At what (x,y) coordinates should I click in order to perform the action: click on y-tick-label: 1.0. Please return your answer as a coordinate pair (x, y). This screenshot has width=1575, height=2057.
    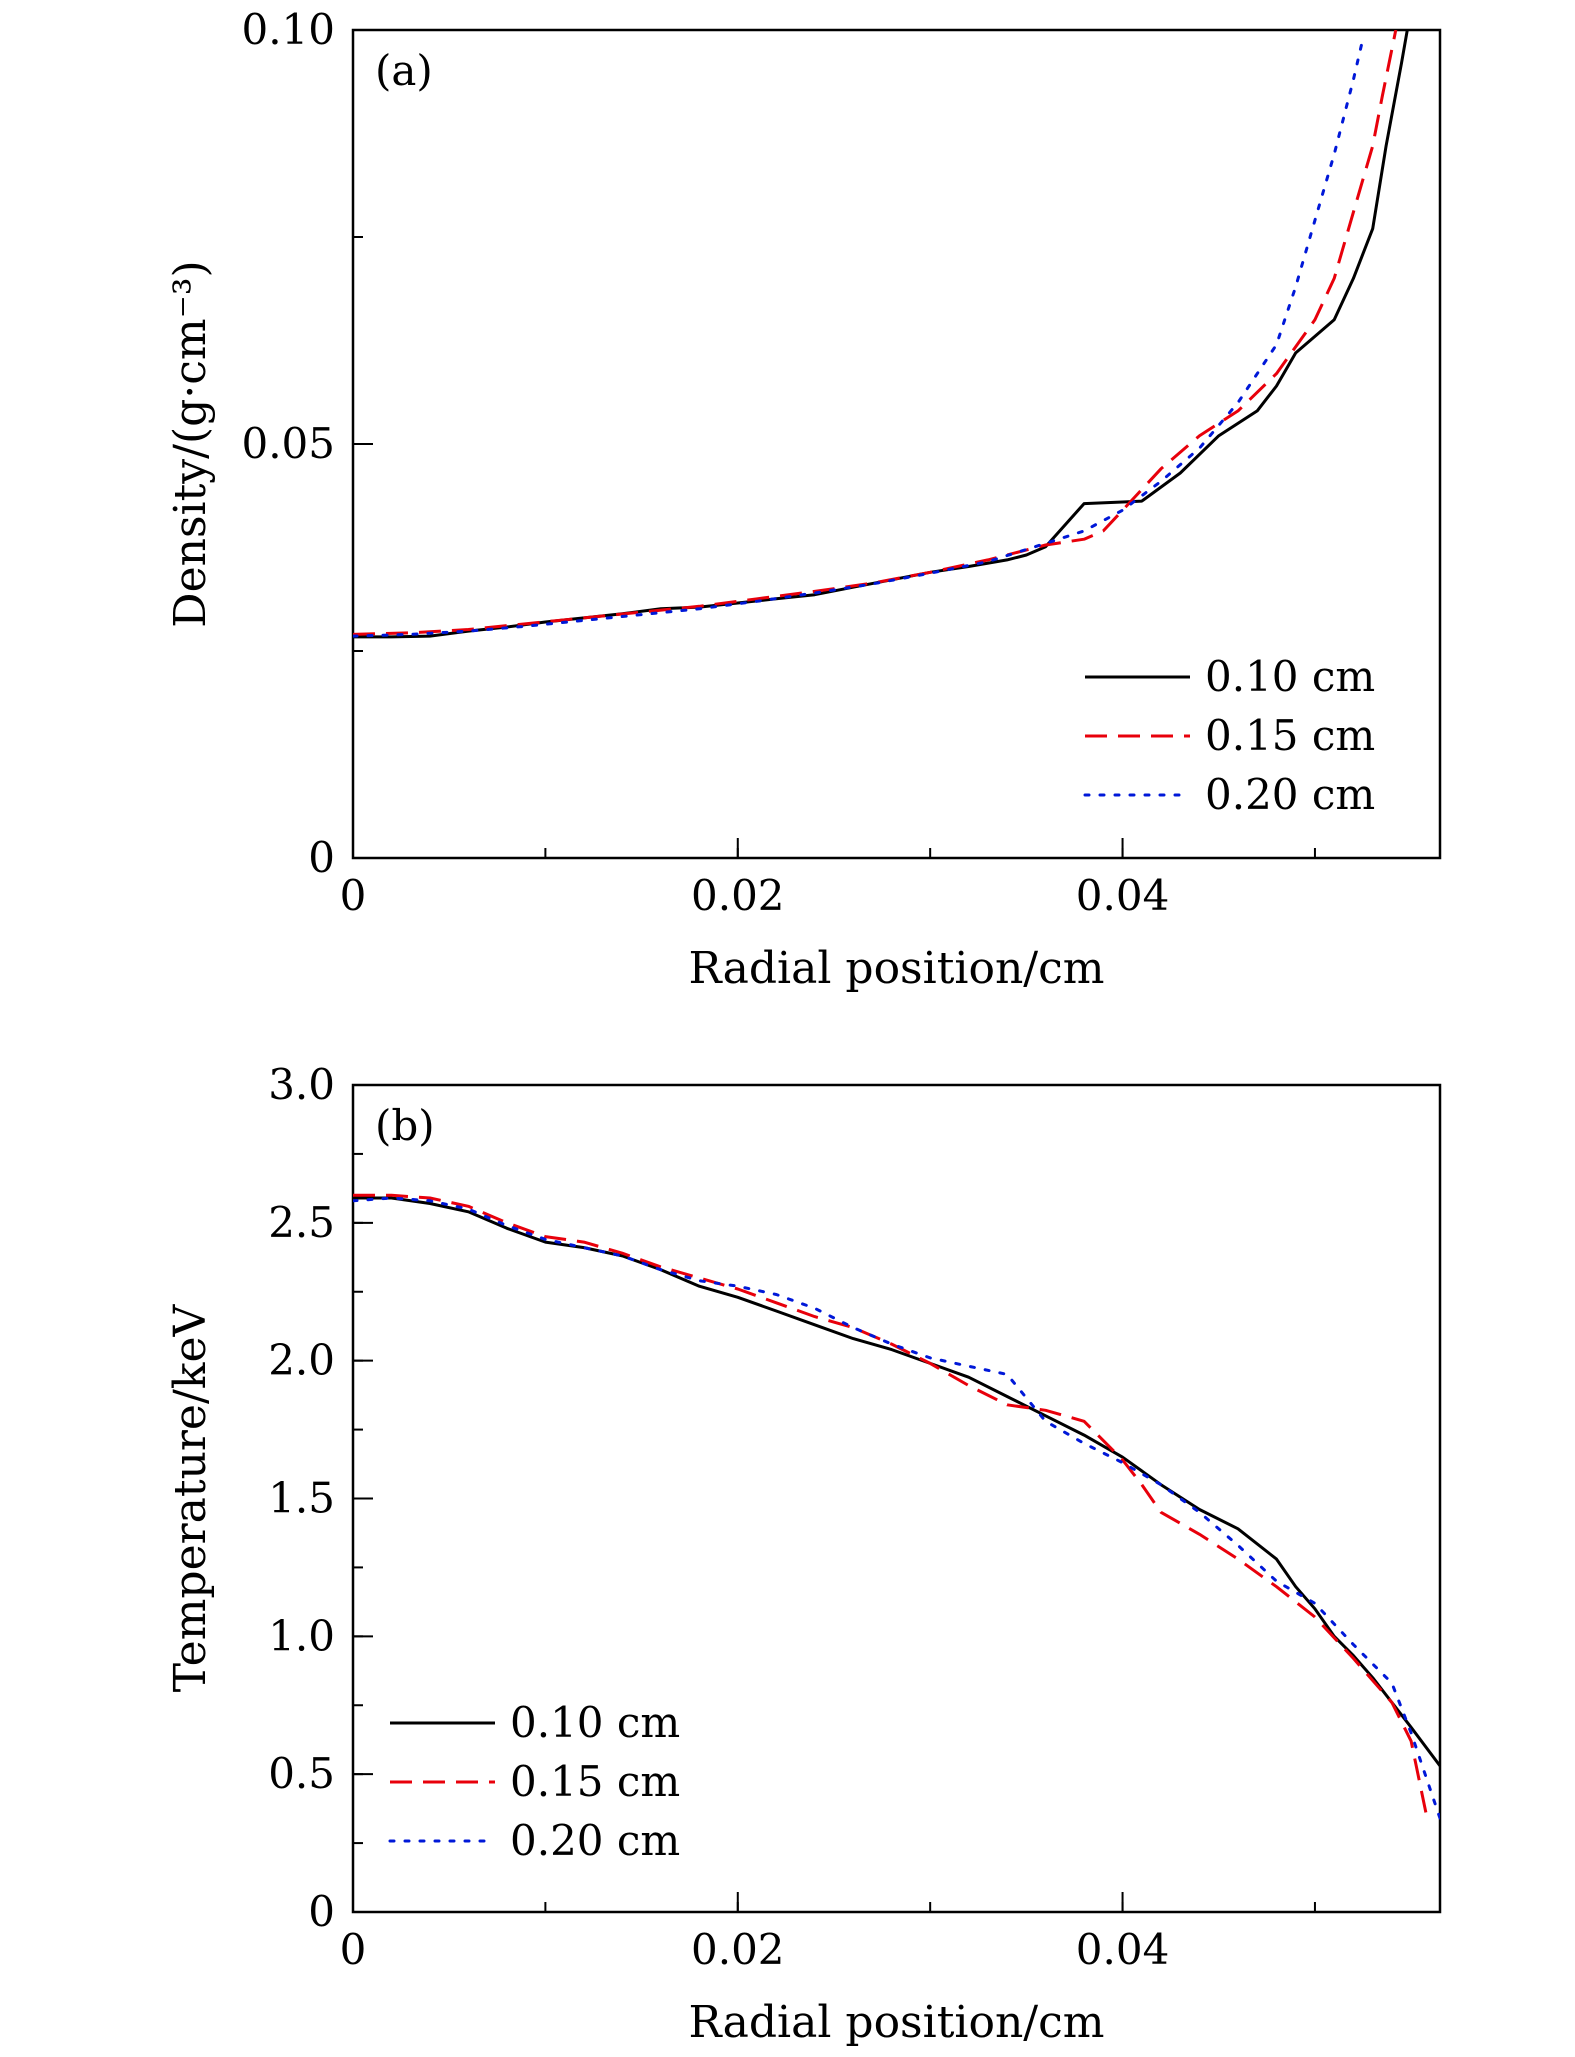
    Looking at the image, I should click on (301, 1635).